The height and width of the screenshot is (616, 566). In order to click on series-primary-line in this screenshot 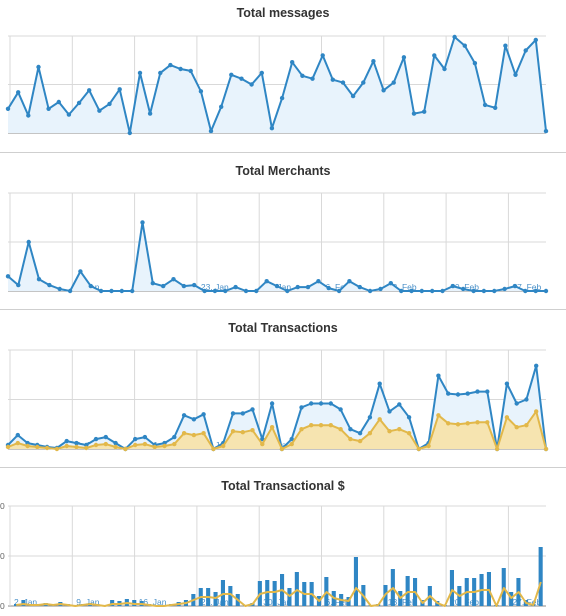, I will do `click(276, 256)`.